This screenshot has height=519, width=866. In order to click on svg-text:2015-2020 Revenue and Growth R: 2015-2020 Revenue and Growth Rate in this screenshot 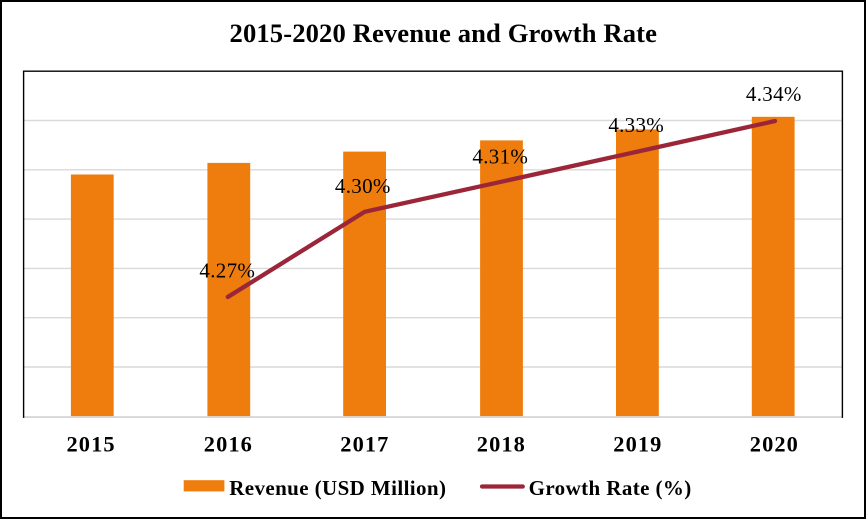, I will do `click(444, 33)`.